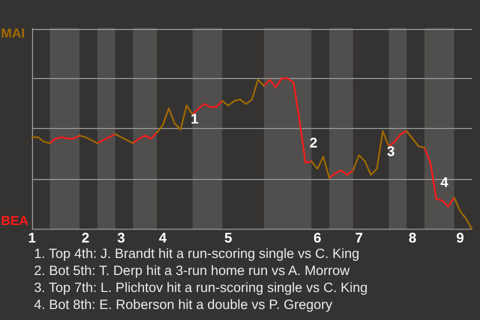 Image resolution: width=480 pixels, height=320 pixels. What do you see at coordinates (412, 237) in the screenshot?
I see `x-tick-label: 8` at bounding box center [412, 237].